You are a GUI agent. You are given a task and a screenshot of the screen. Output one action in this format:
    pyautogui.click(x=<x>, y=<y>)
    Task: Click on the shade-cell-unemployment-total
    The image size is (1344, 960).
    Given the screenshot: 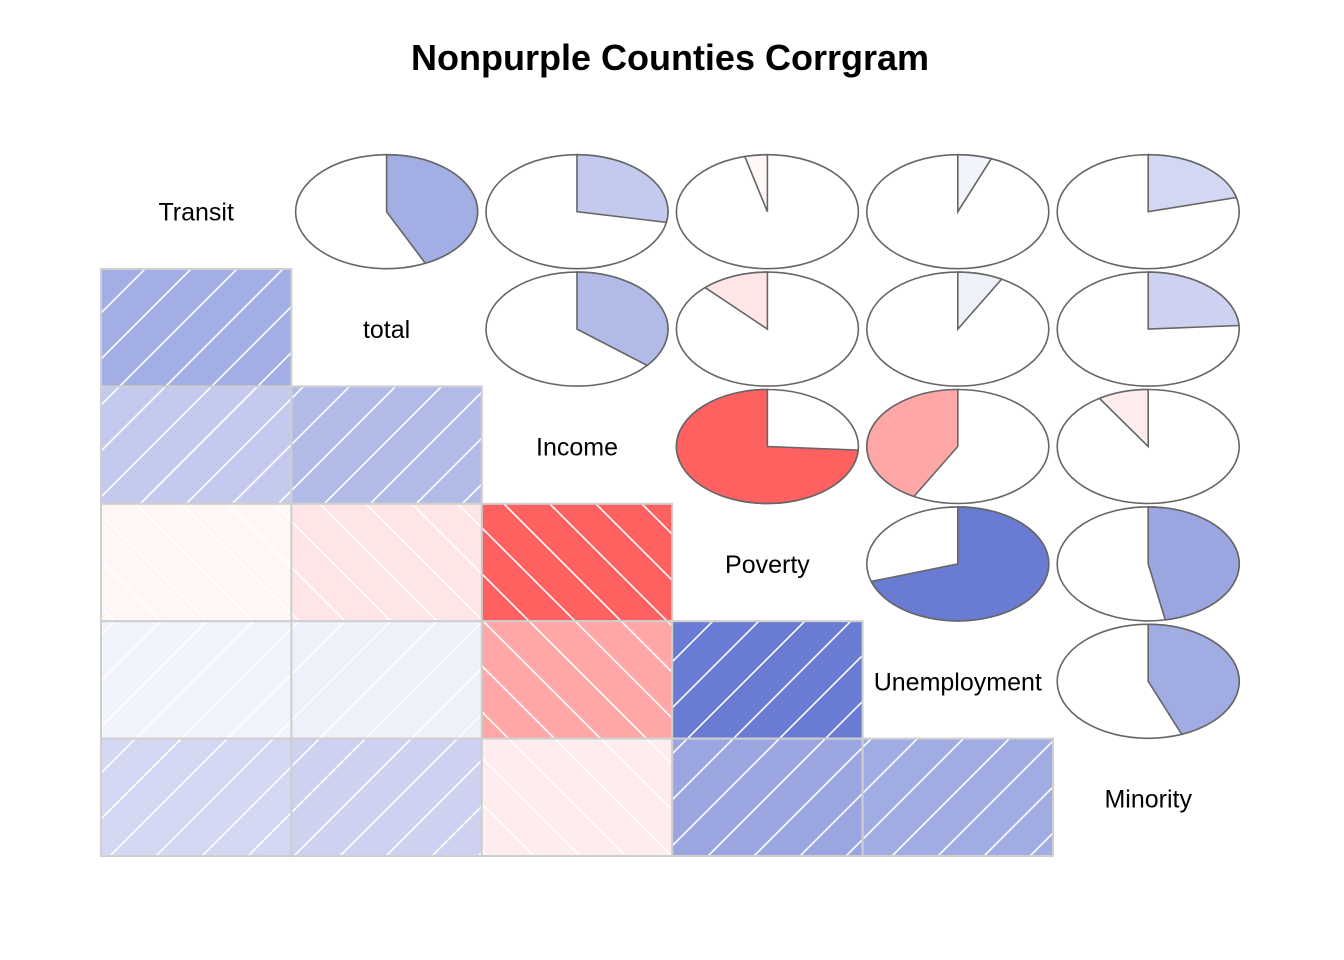 What is the action you would take?
    pyautogui.click(x=386, y=680)
    